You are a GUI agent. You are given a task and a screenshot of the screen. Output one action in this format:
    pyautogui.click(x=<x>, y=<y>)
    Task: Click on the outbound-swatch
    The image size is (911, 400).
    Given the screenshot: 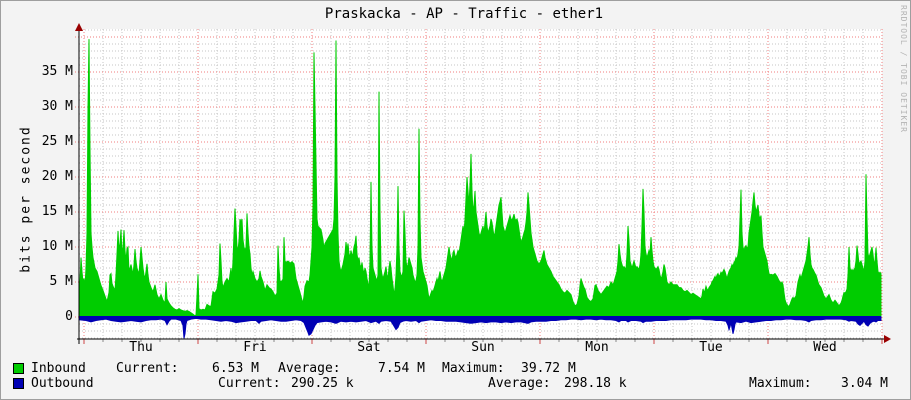 What is the action you would take?
    pyautogui.click(x=18, y=383)
    